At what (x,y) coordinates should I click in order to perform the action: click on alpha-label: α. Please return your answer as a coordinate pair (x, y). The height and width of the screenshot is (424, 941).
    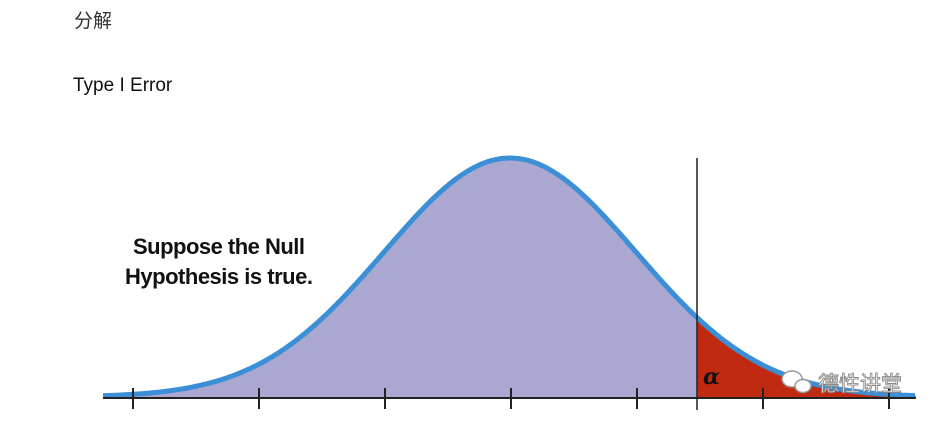
    Looking at the image, I should click on (711, 377).